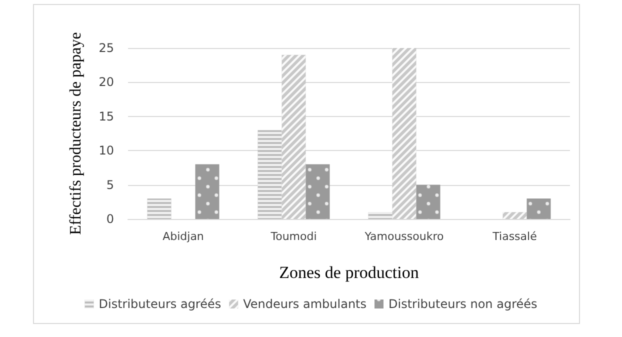 This screenshot has height=337, width=622. Describe the element at coordinates (160, 304) in the screenshot. I see `legend-label: Distributeurs agréés` at that location.